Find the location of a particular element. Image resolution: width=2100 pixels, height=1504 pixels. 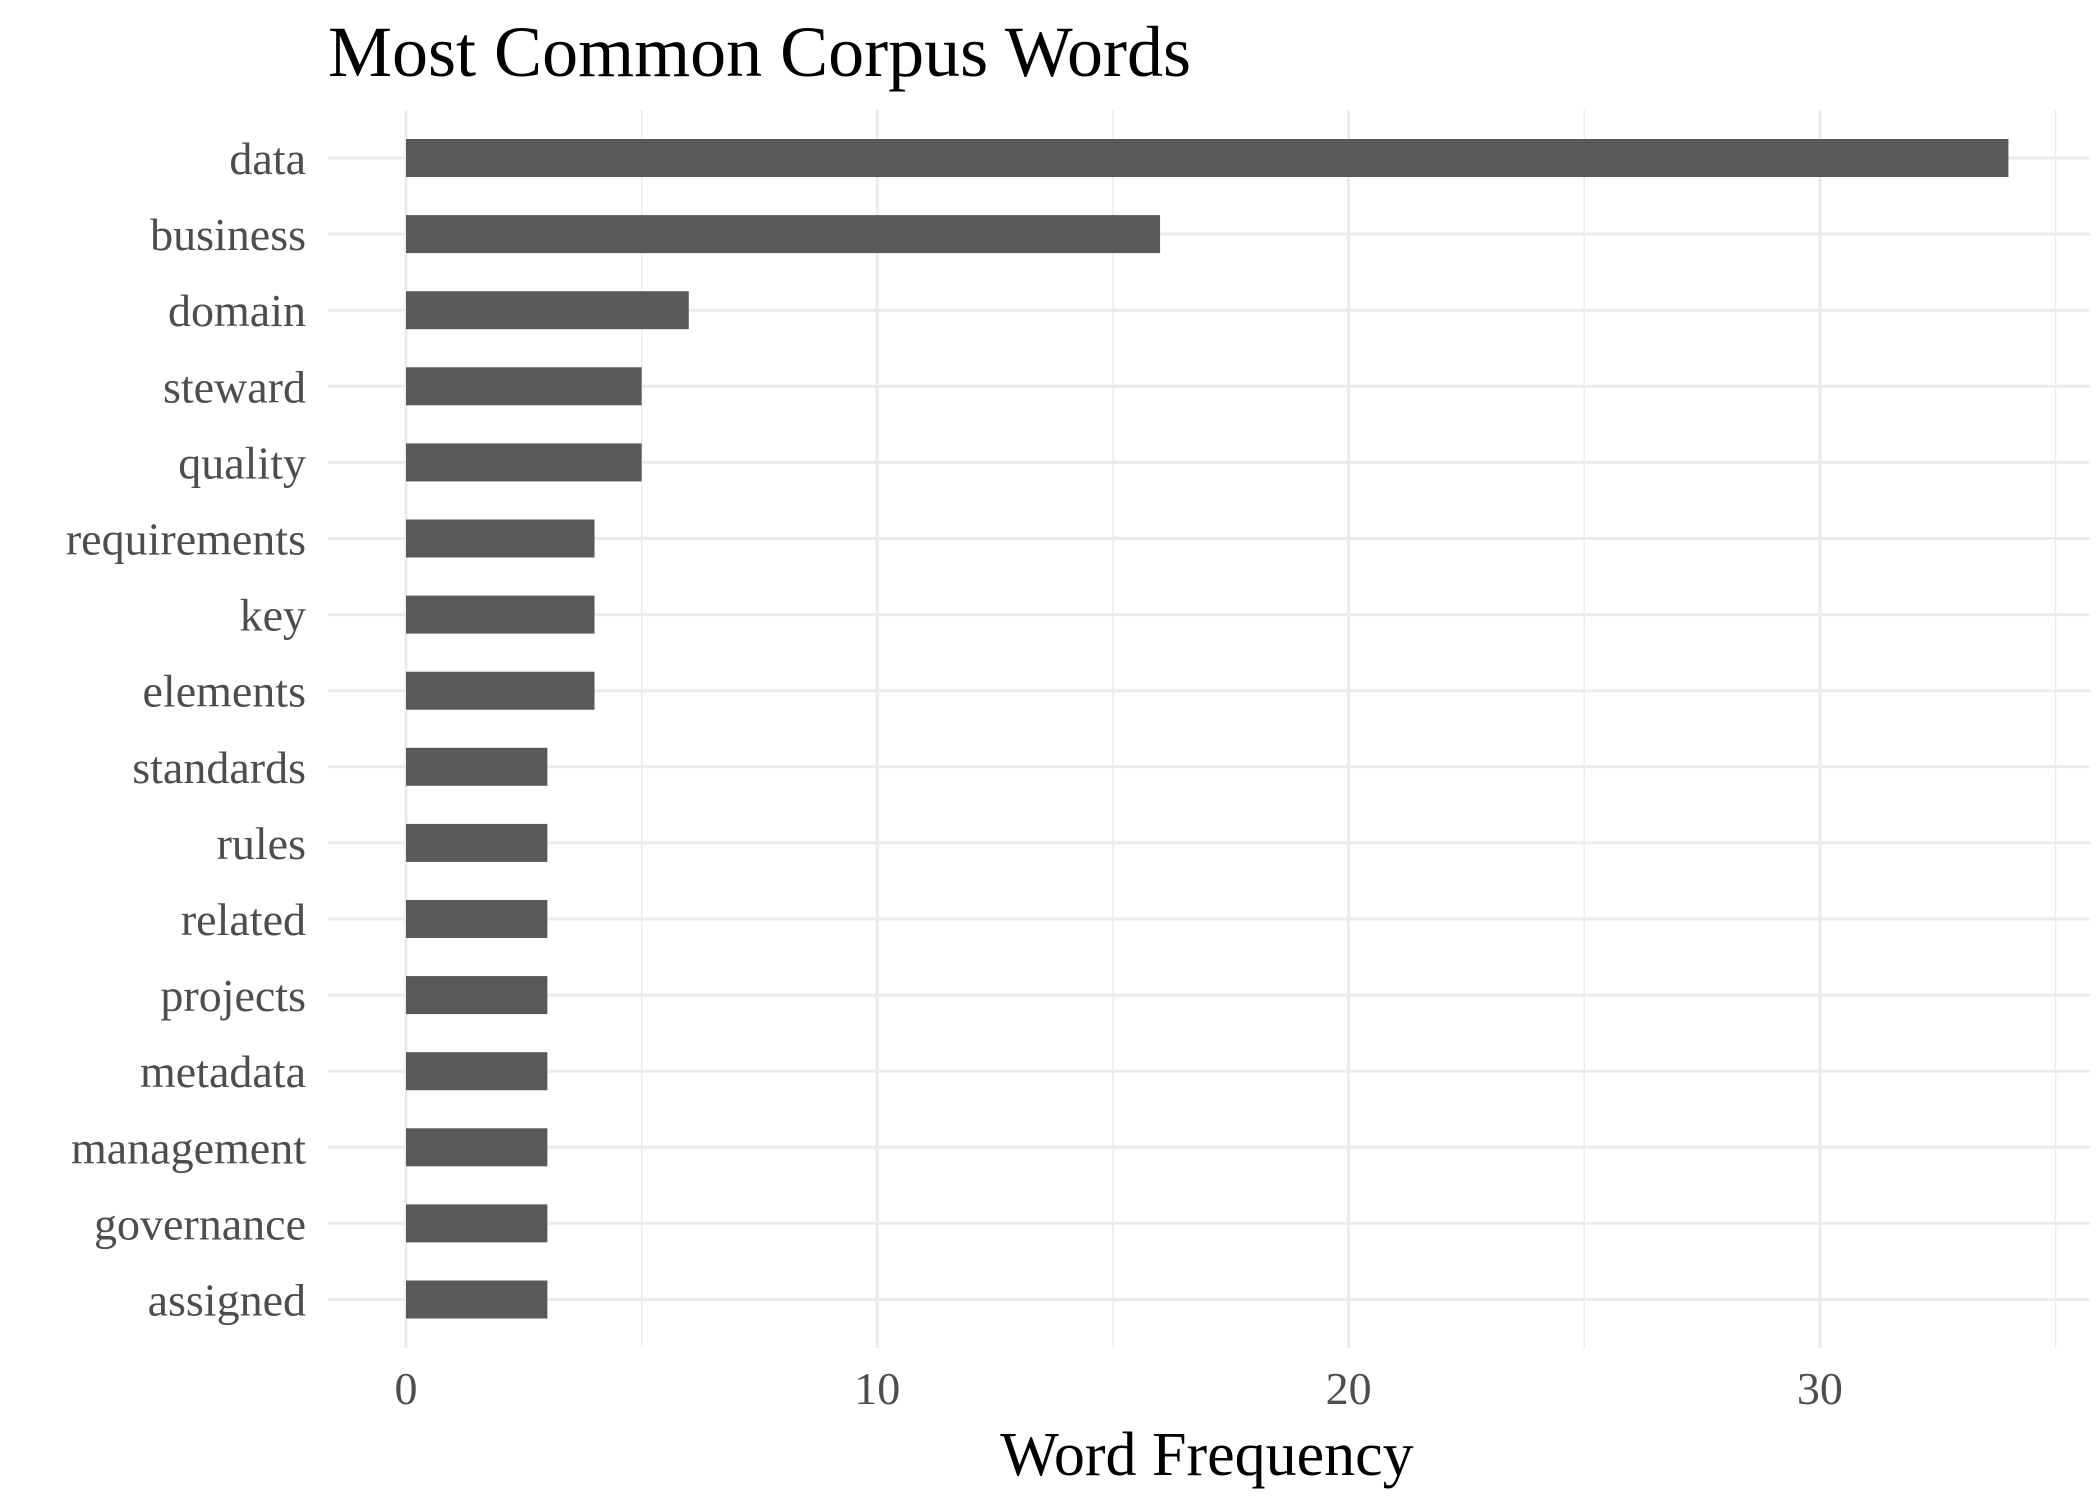

x-tick-label: 0 is located at coordinates (406, 1388).